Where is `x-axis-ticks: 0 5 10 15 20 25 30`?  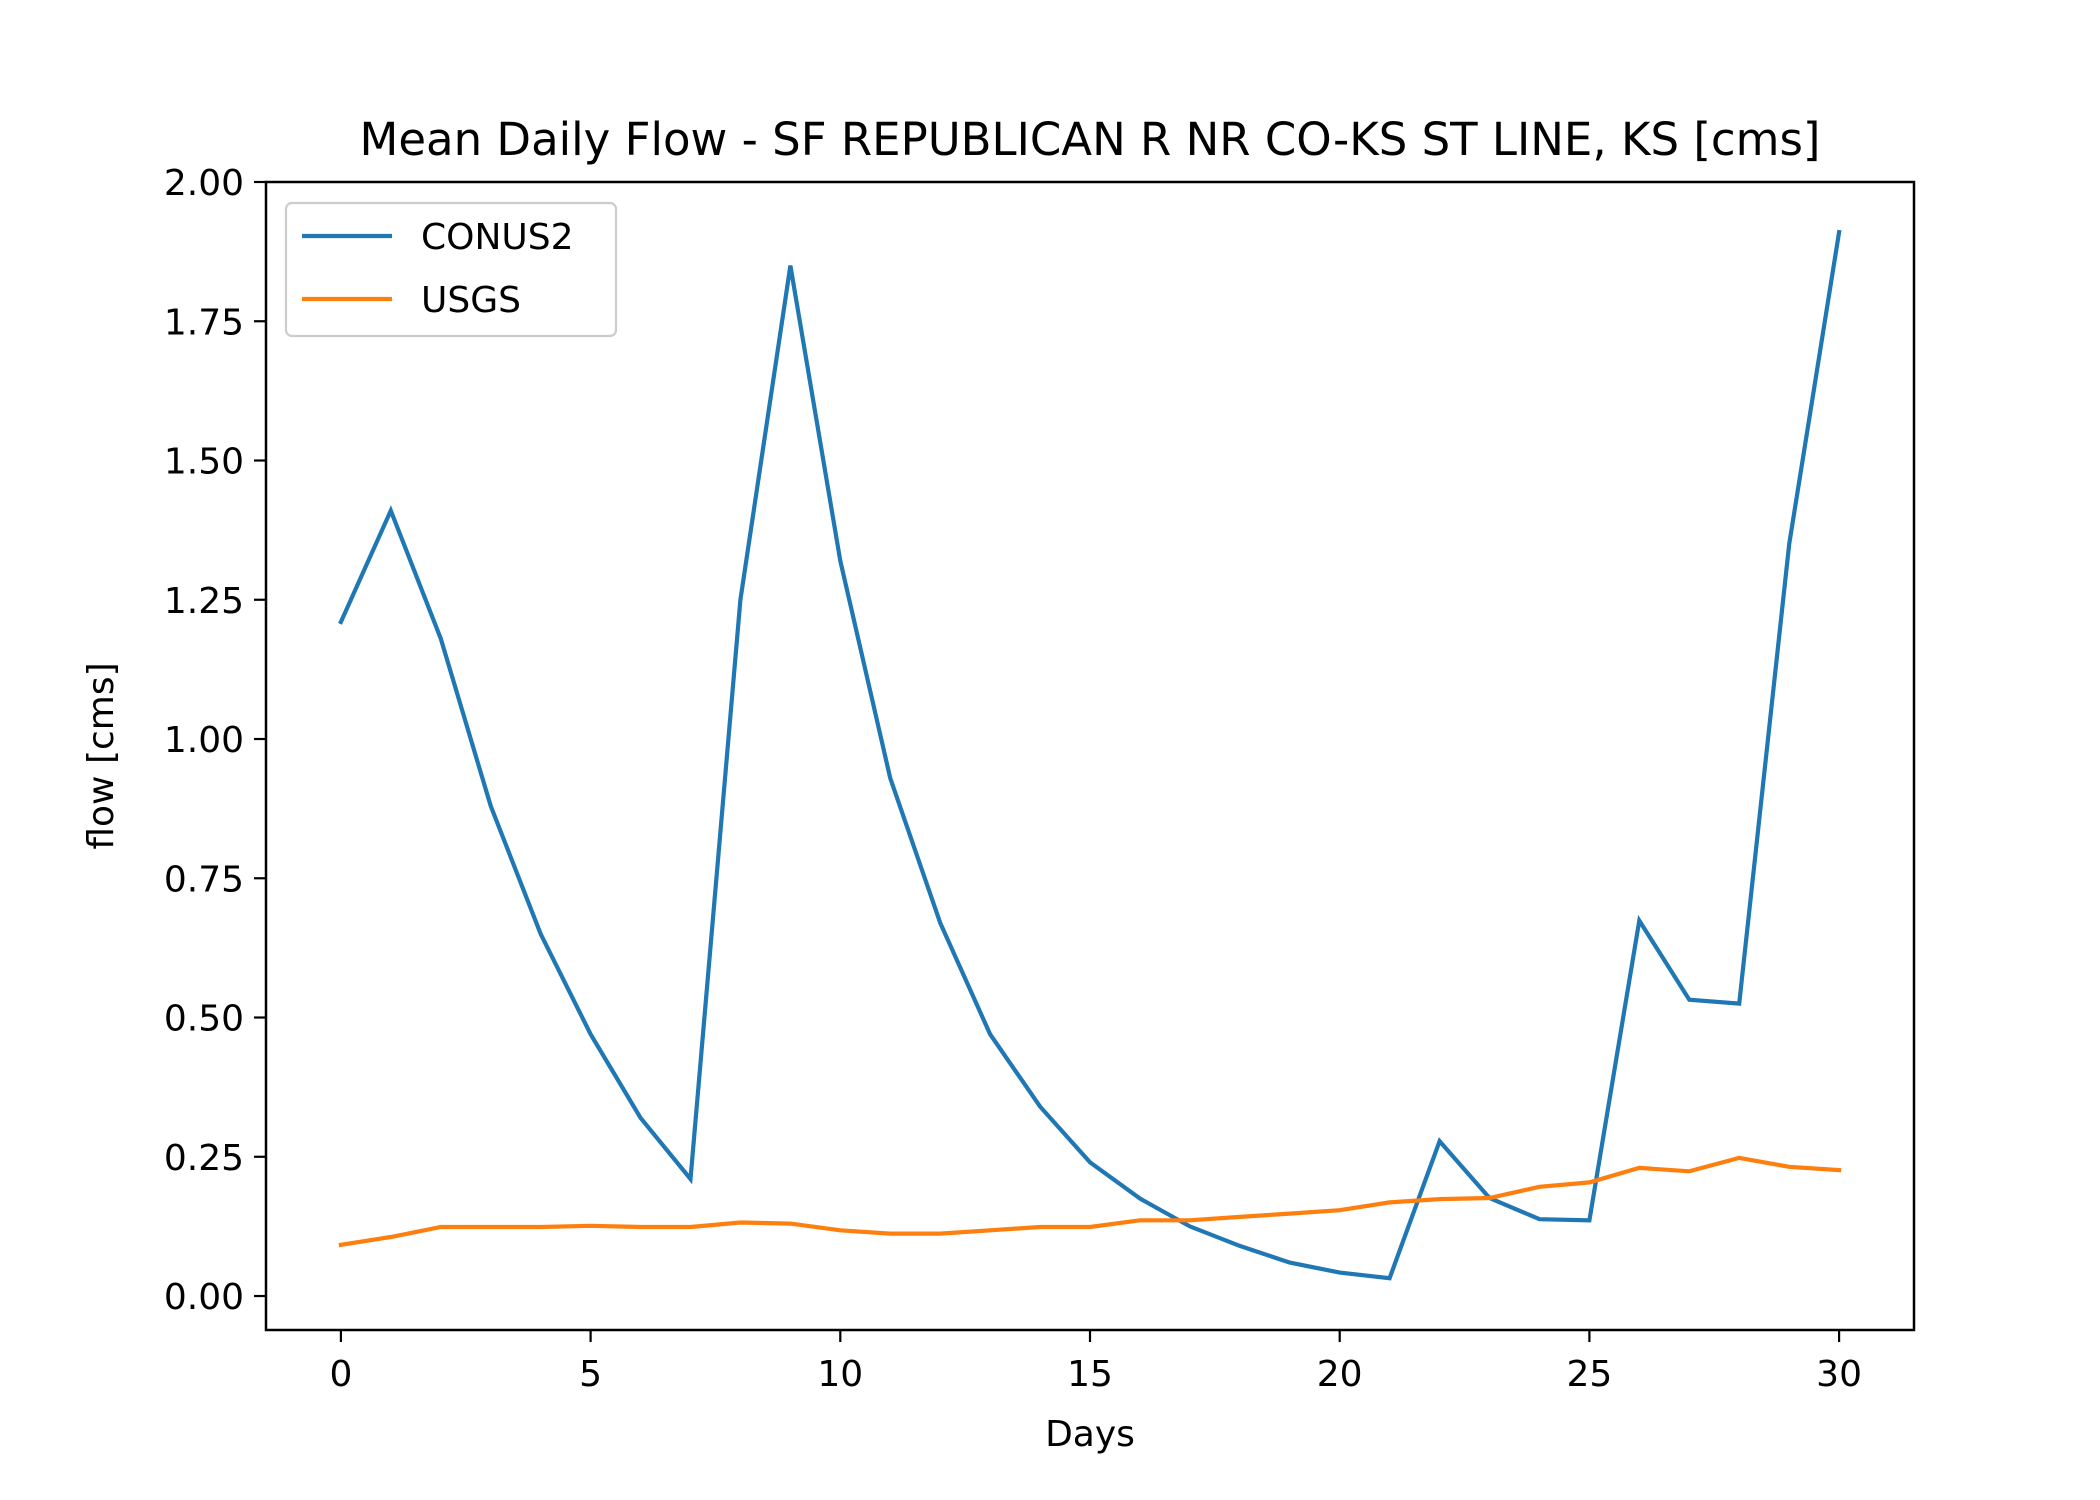
x-axis-ticks: 0 5 10 15 20 25 30 is located at coordinates (1095, 1362).